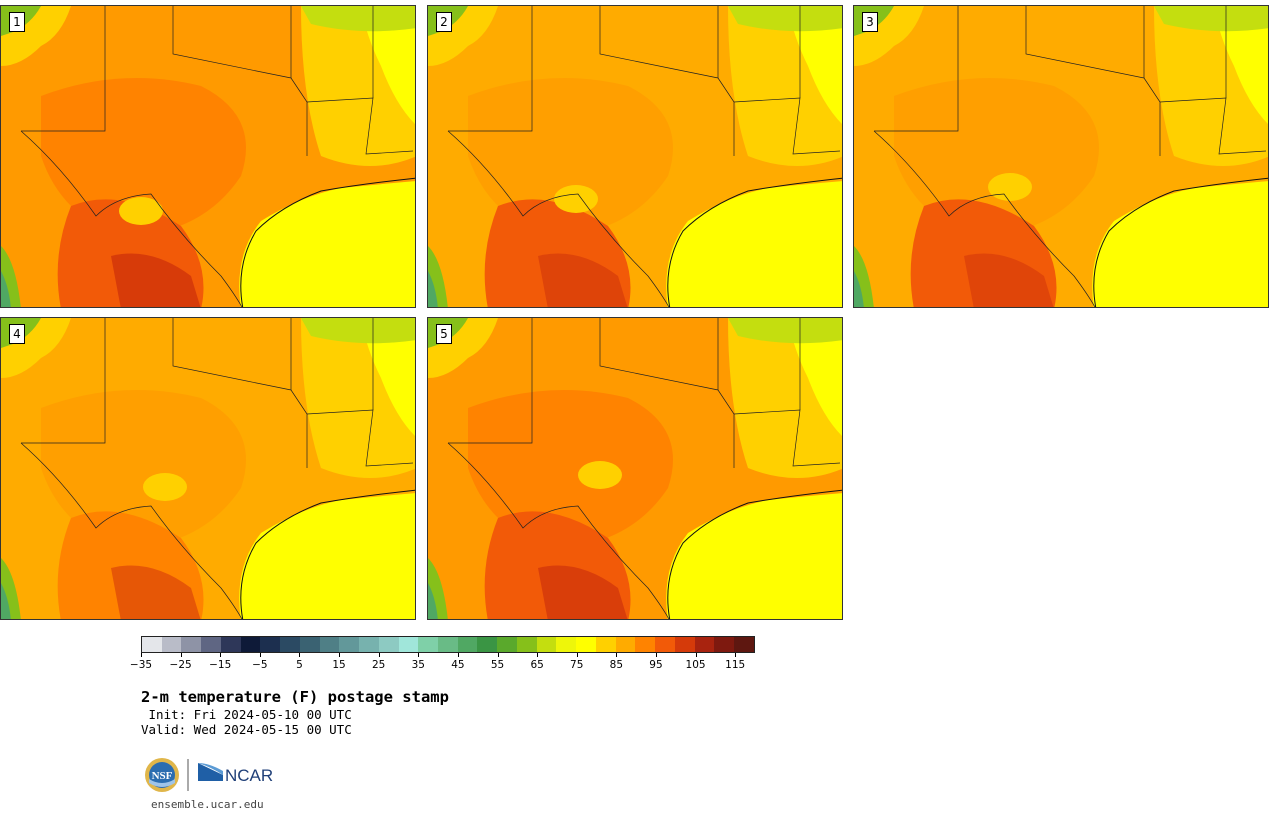  Describe the element at coordinates (17, 22) in the screenshot. I see `panel-number-label: 1` at that location.